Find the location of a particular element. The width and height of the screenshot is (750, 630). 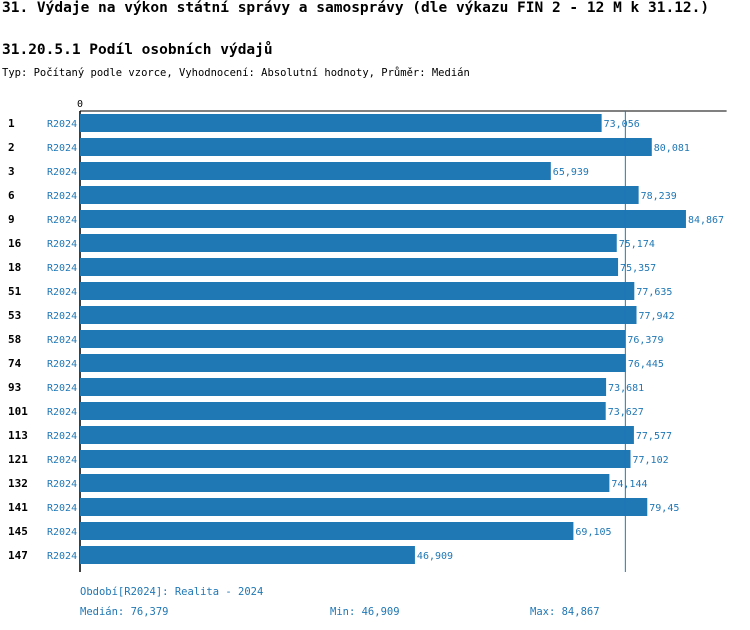

value-label: 77,577 is located at coordinates (654, 436).